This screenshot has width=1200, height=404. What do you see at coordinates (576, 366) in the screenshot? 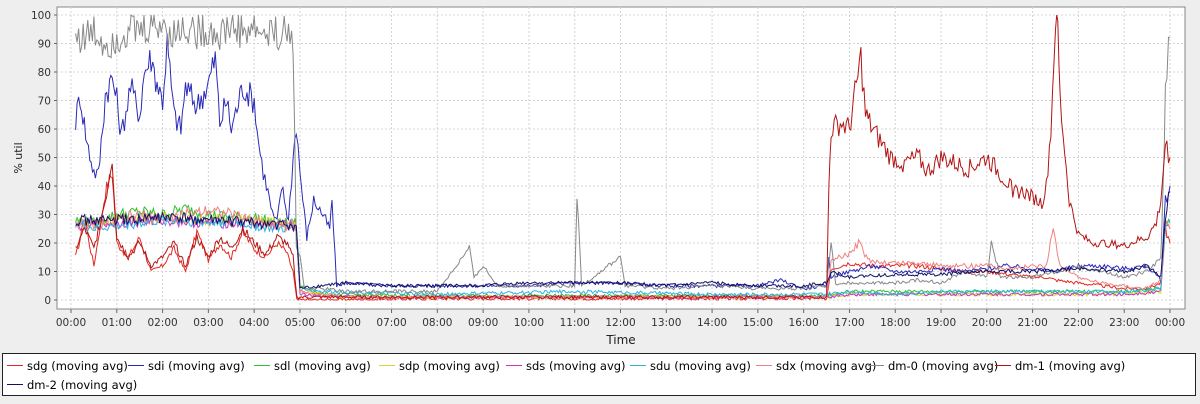
I see `legend-label: sds (moving avg)` at bounding box center [576, 366].